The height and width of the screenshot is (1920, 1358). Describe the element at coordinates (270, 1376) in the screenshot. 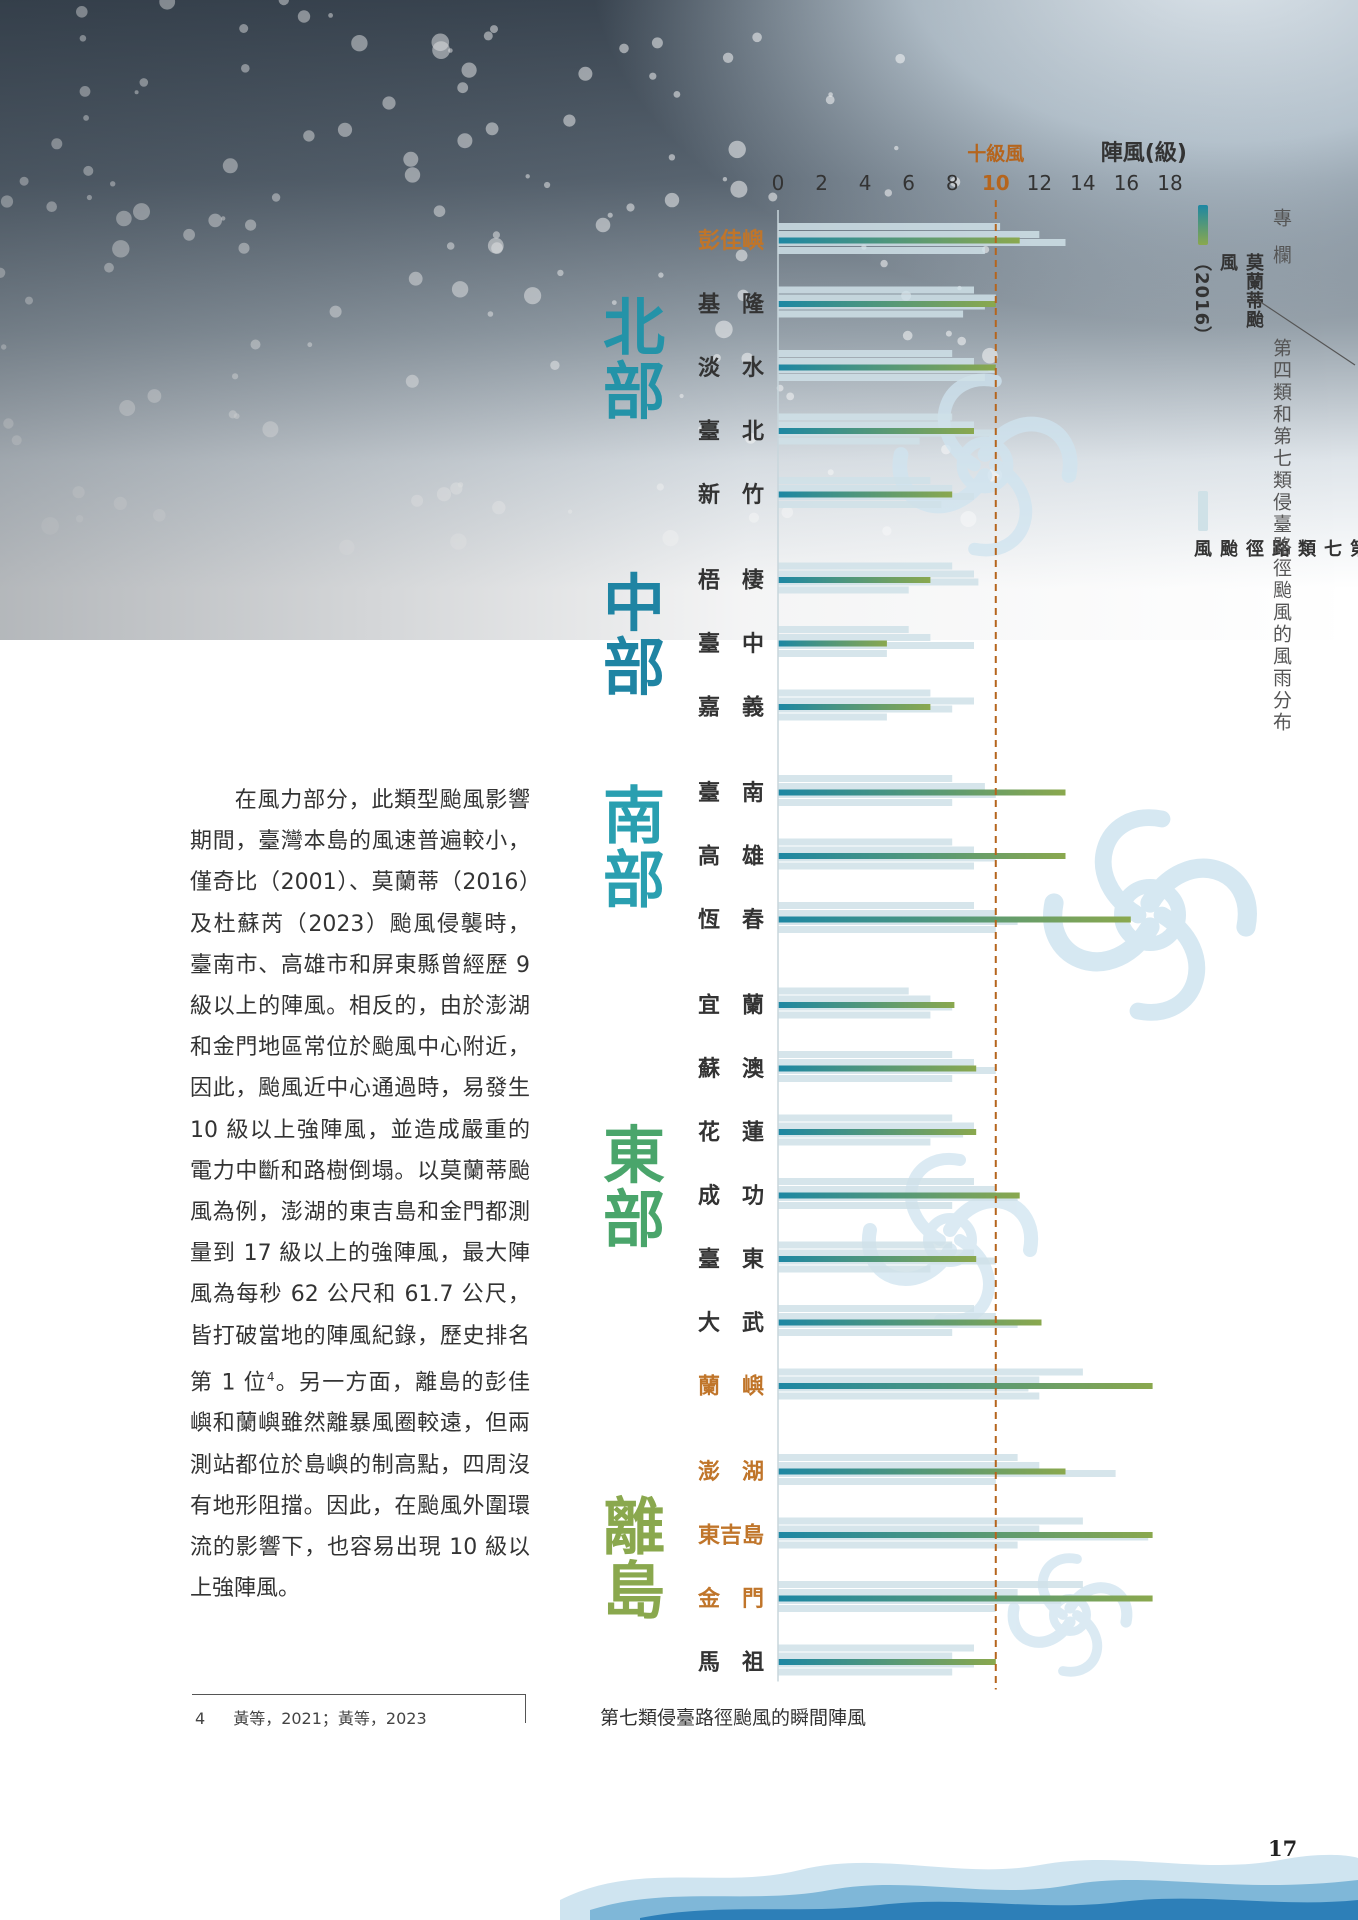

I see `footnote-ref: 4` at that location.